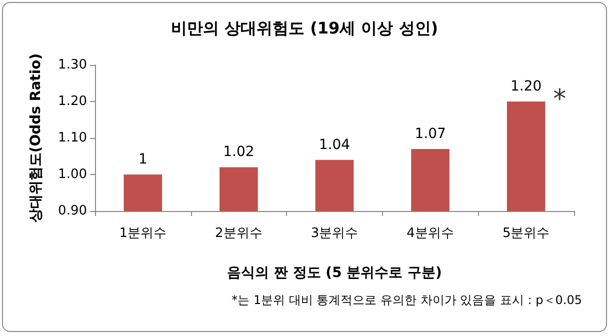 The image size is (611, 336). I want to click on y-axis-title: 상대위험도(Odds Ratio), so click(36, 138).